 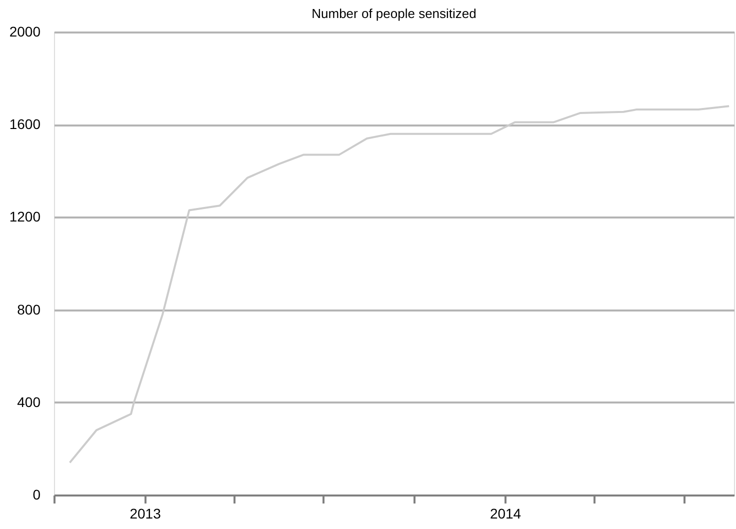 I want to click on chart-title: Number of people sensitized, so click(x=394, y=13).